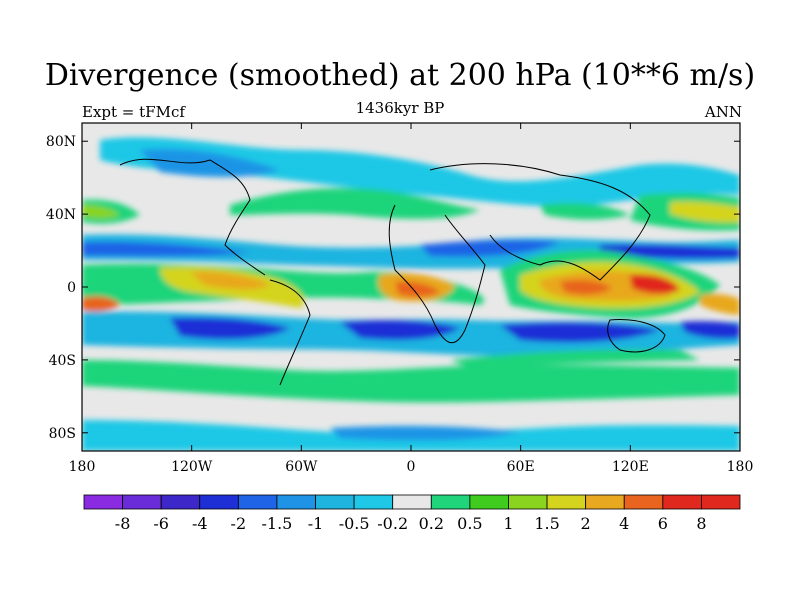  What do you see at coordinates (624, 523) in the screenshot?
I see `colorbar-label: 4` at bounding box center [624, 523].